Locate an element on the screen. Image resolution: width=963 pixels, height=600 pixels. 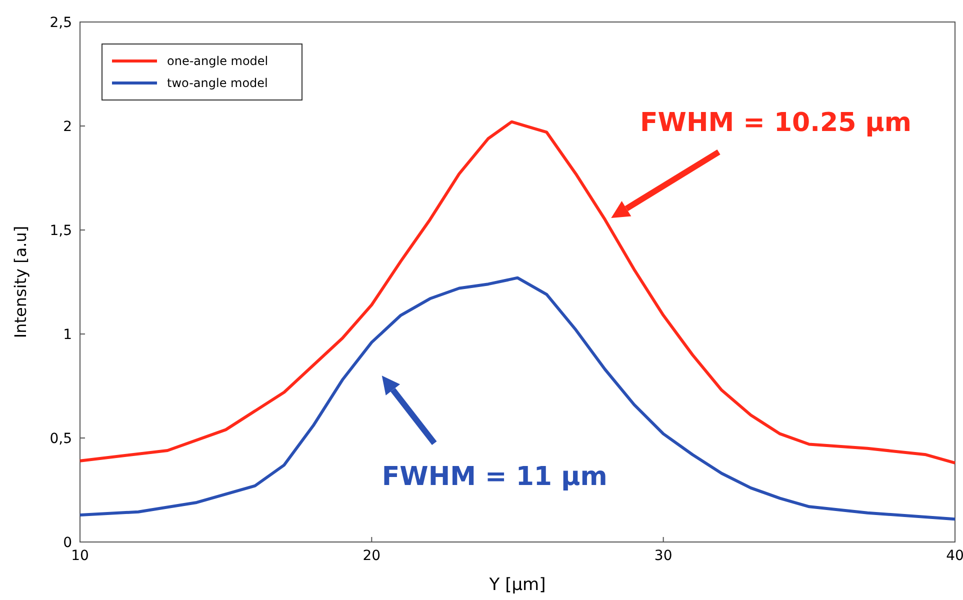
x-axis-title: Y [μm] is located at coordinates (517, 585).